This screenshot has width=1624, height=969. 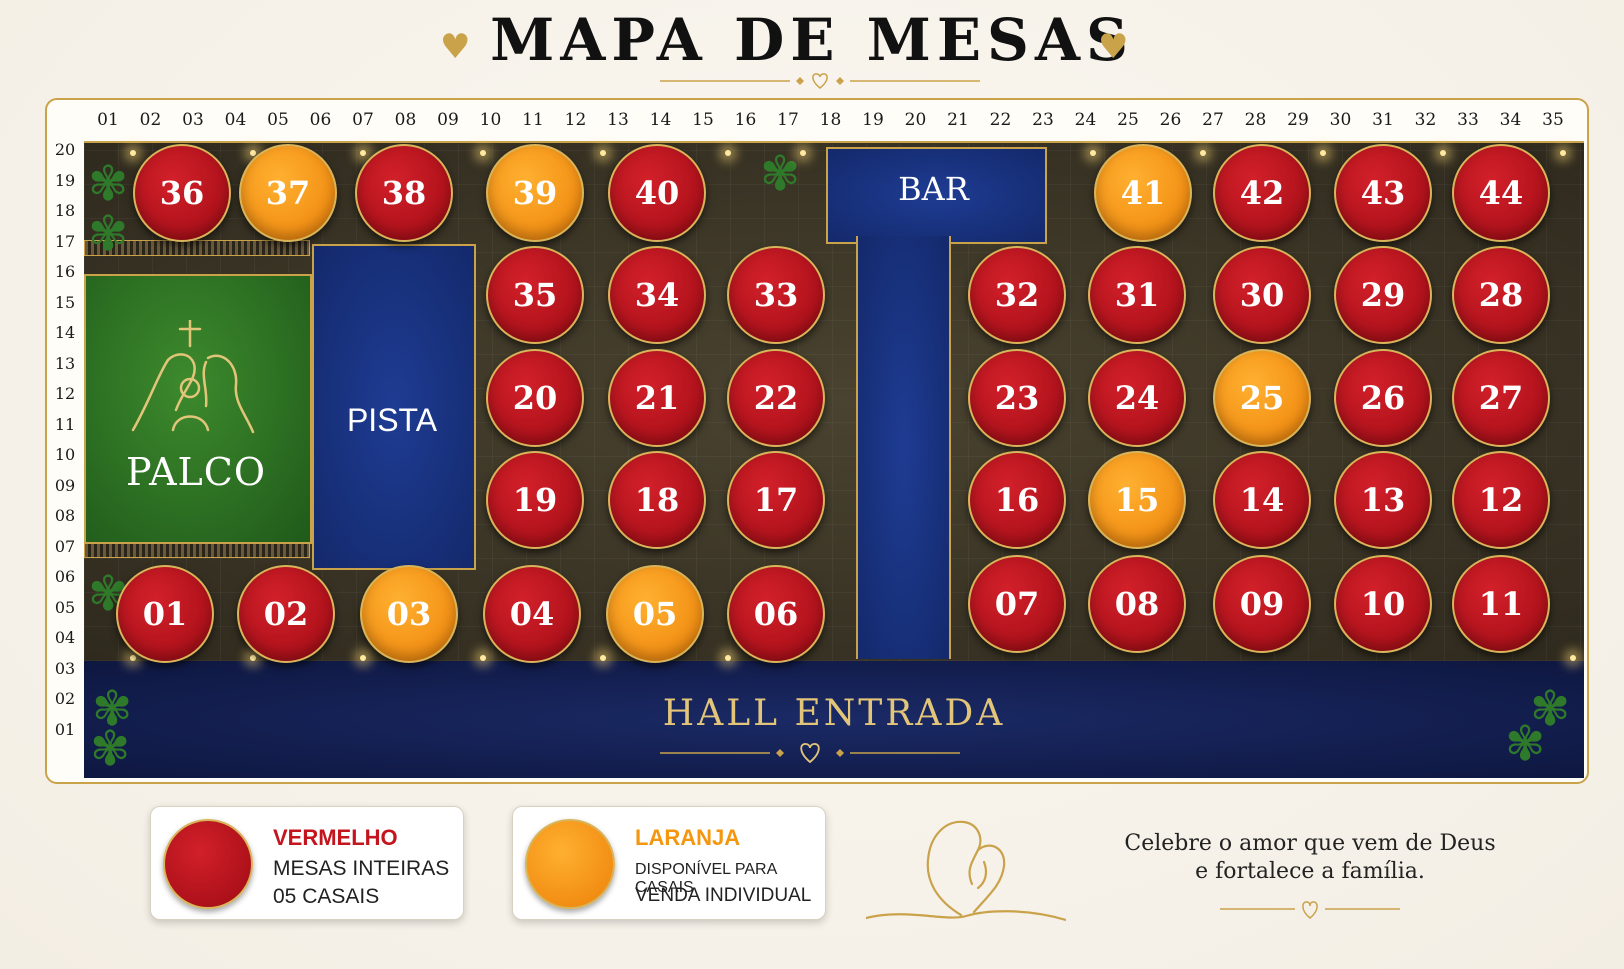 What do you see at coordinates (915, 120) in the screenshot?
I see `column-label: 20` at bounding box center [915, 120].